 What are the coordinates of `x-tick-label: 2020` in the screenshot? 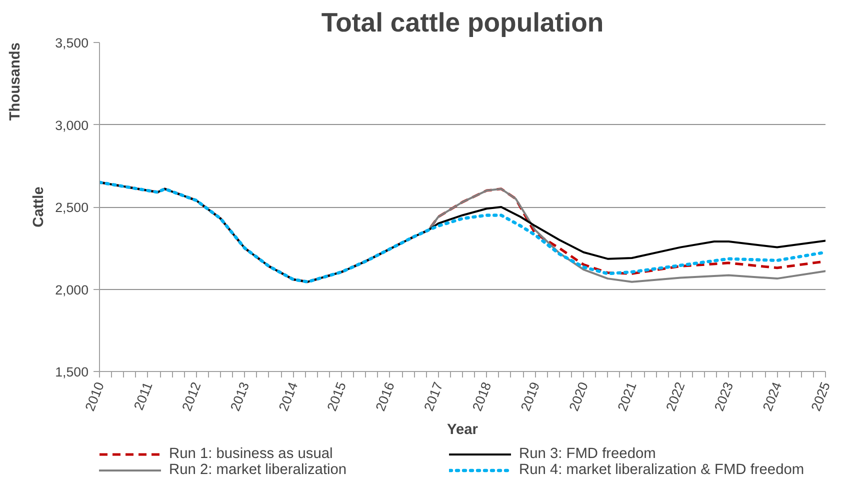 It's located at (578, 397).